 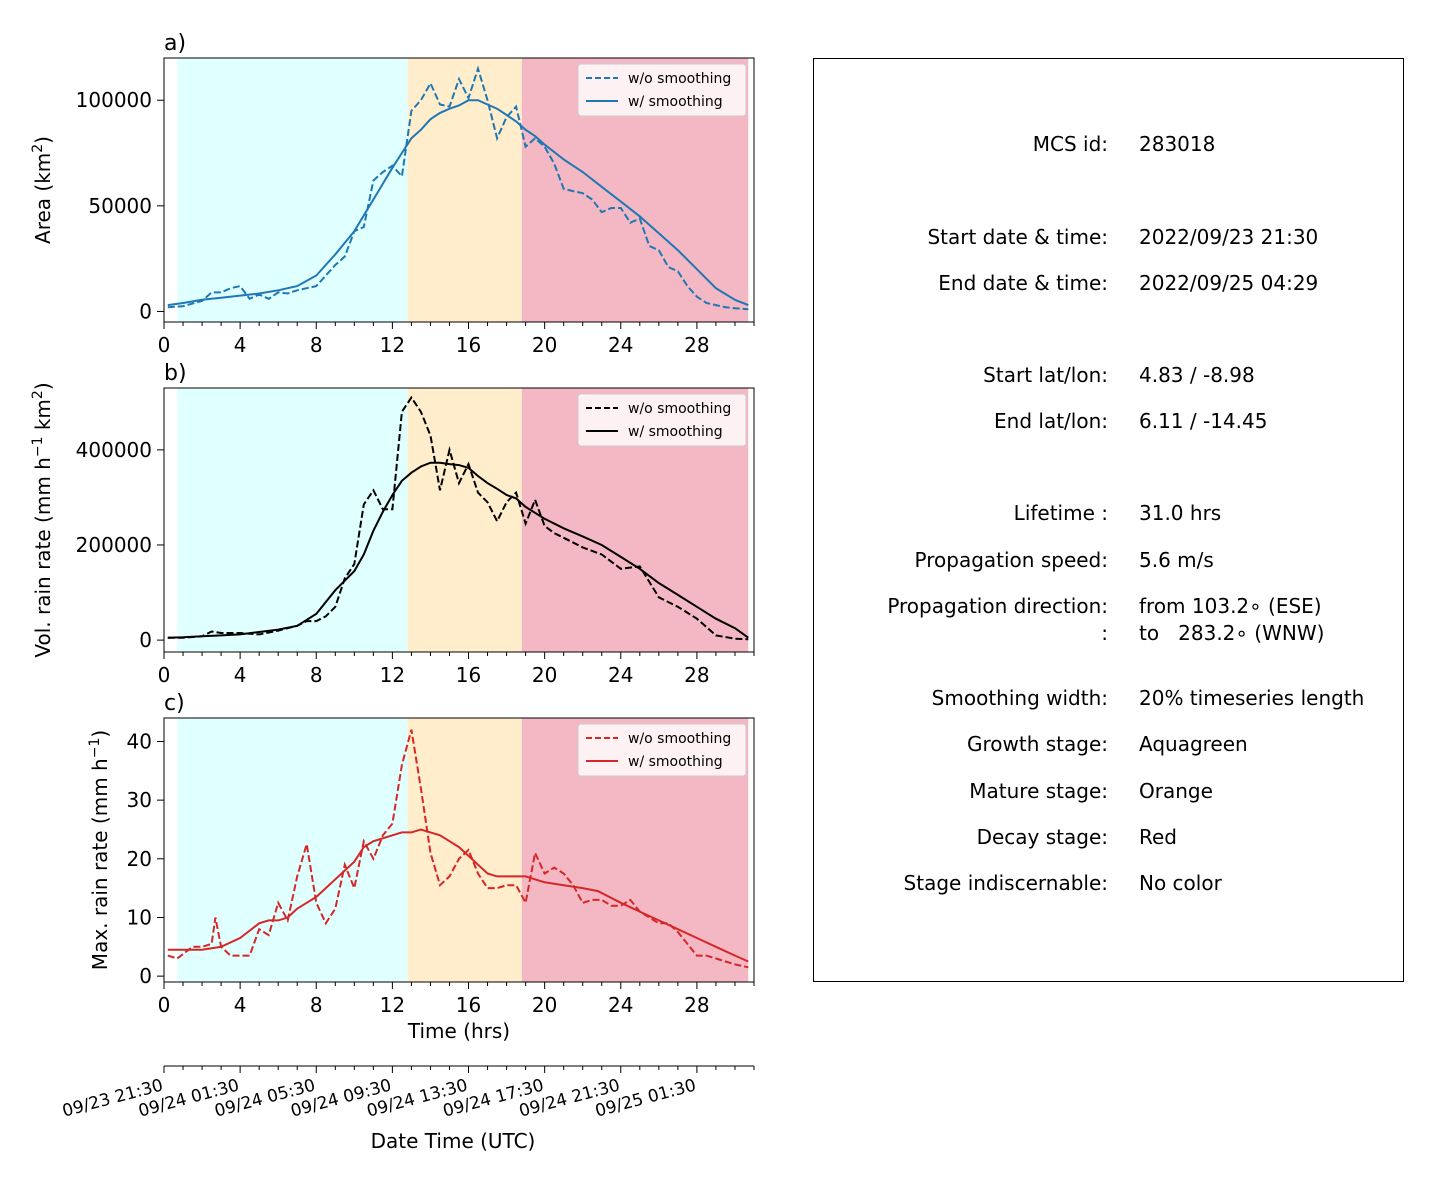 I want to click on y-axis-label-part: Vol. rain rate (mm h, so click(x=43, y=557).